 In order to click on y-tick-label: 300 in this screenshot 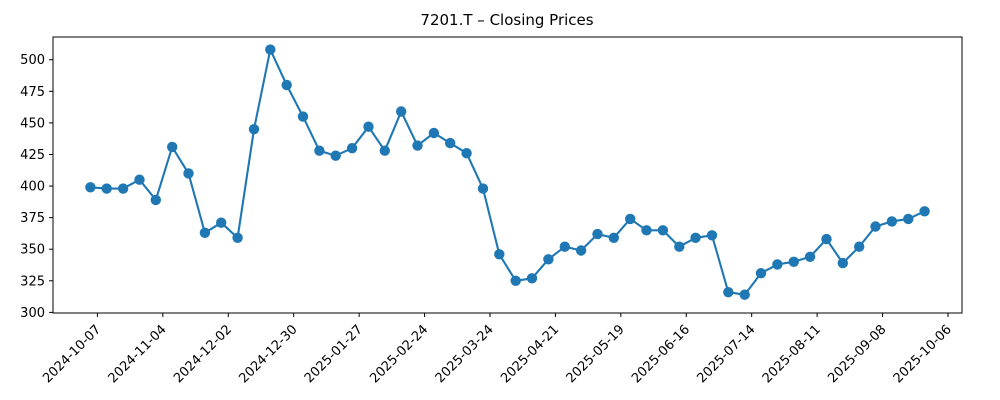, I will do `click(32, 313)`.